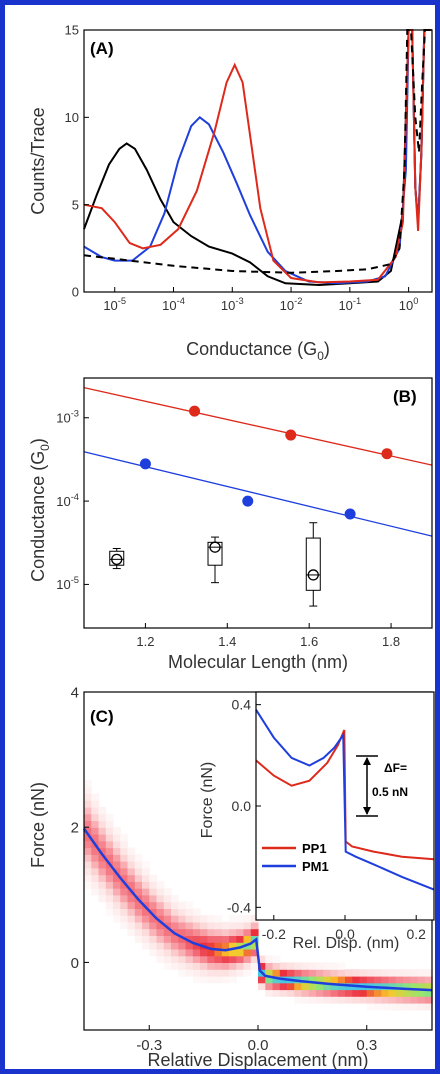 Image resolution: width=440 pixels, height=1074 pixels. Describe the element at coordinates (227, 641) in the screenshot. I see `panel-b-x-tick-label: 1.4` at that location.